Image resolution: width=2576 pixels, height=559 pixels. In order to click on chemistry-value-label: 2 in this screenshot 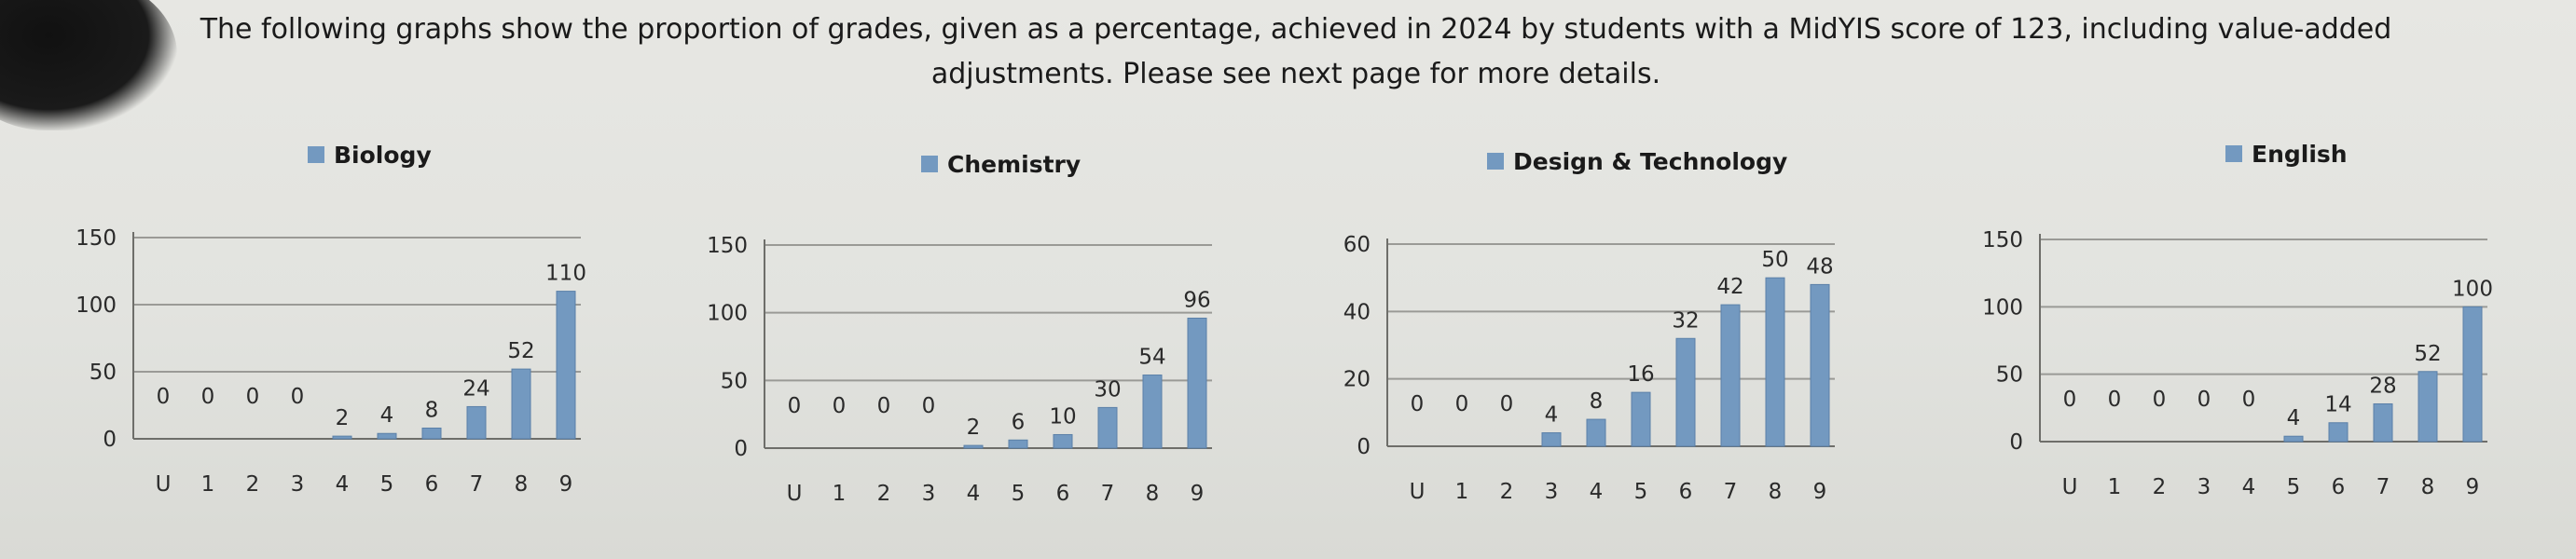, I will do `click(974, 428)`.